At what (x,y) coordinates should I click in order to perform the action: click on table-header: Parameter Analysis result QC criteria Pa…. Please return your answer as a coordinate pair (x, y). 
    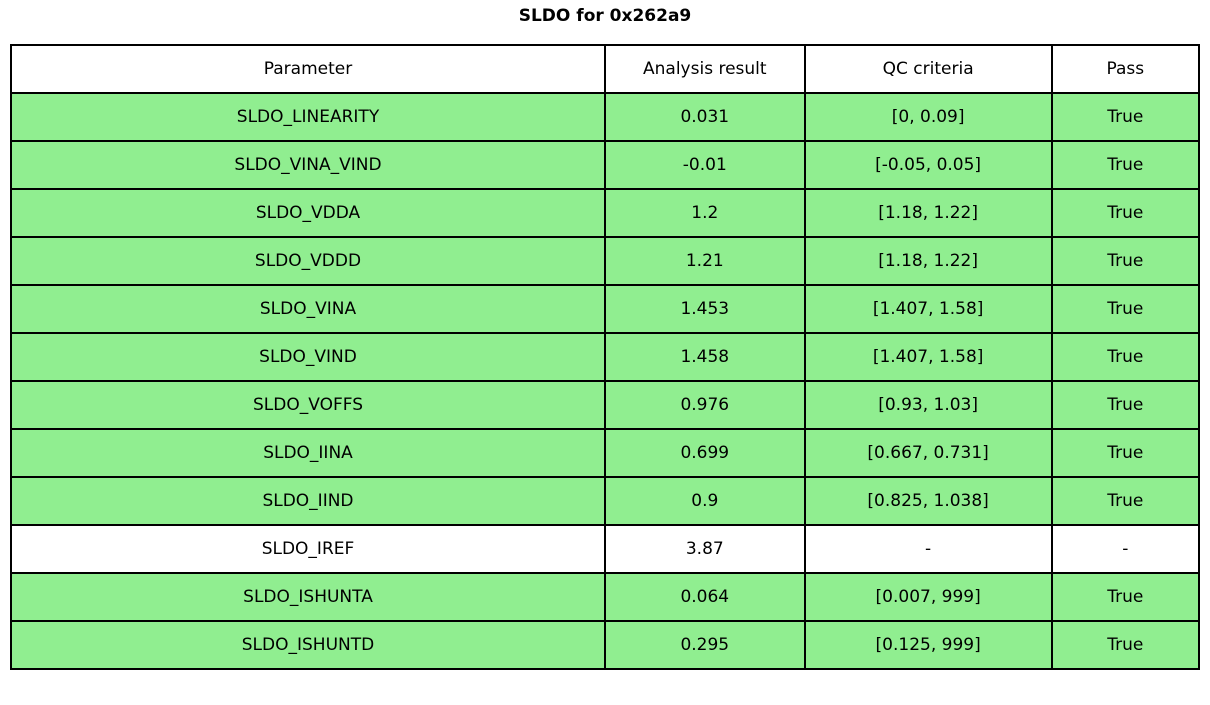
    Looking at the image, I should click on (605, 69).